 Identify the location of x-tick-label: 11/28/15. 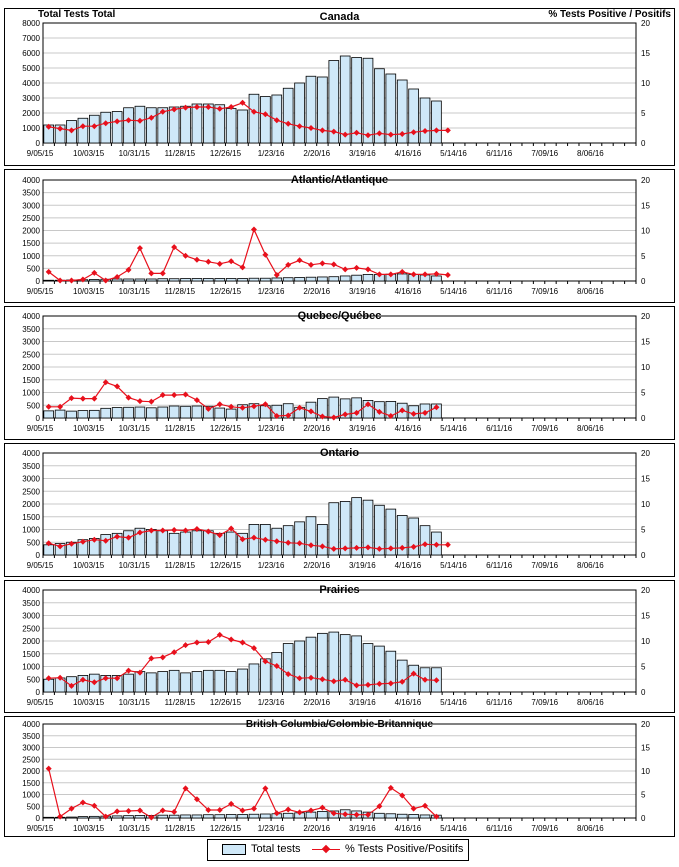
(180, 428).